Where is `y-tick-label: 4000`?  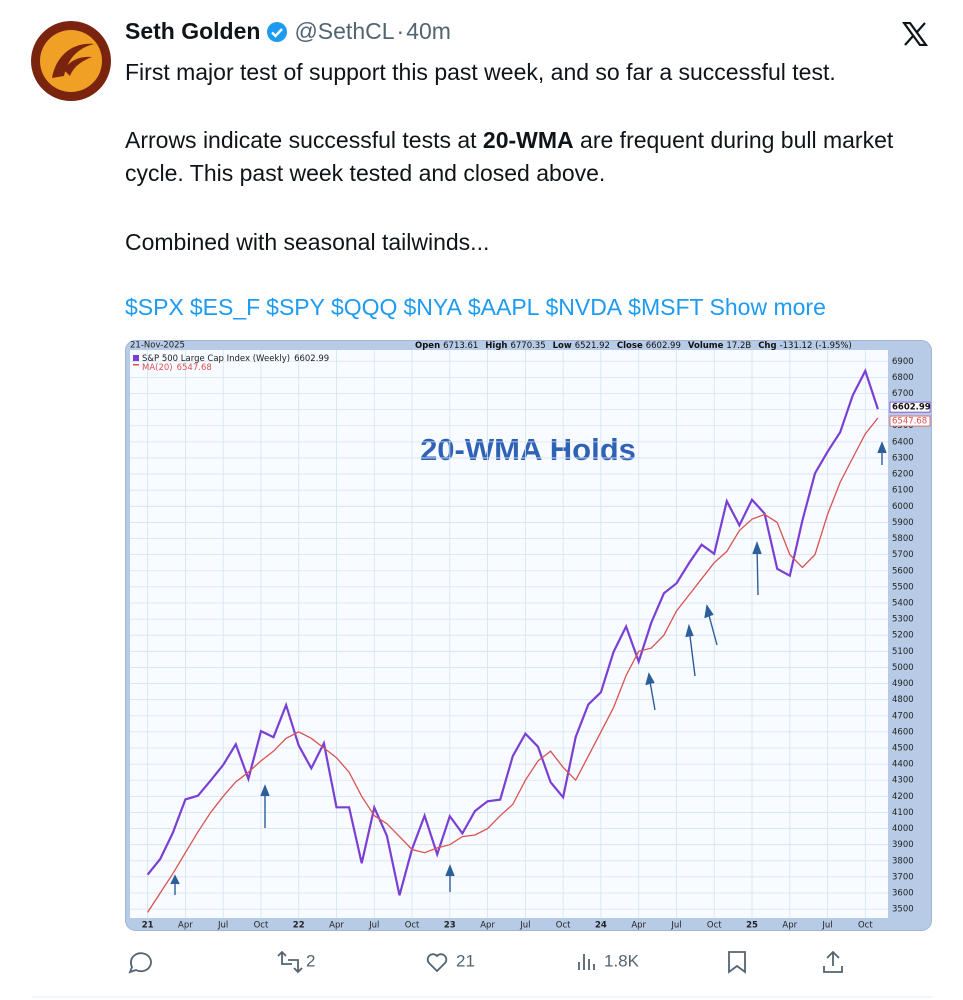
y-tick-label: 4000 is located at coordinates (903, 829).